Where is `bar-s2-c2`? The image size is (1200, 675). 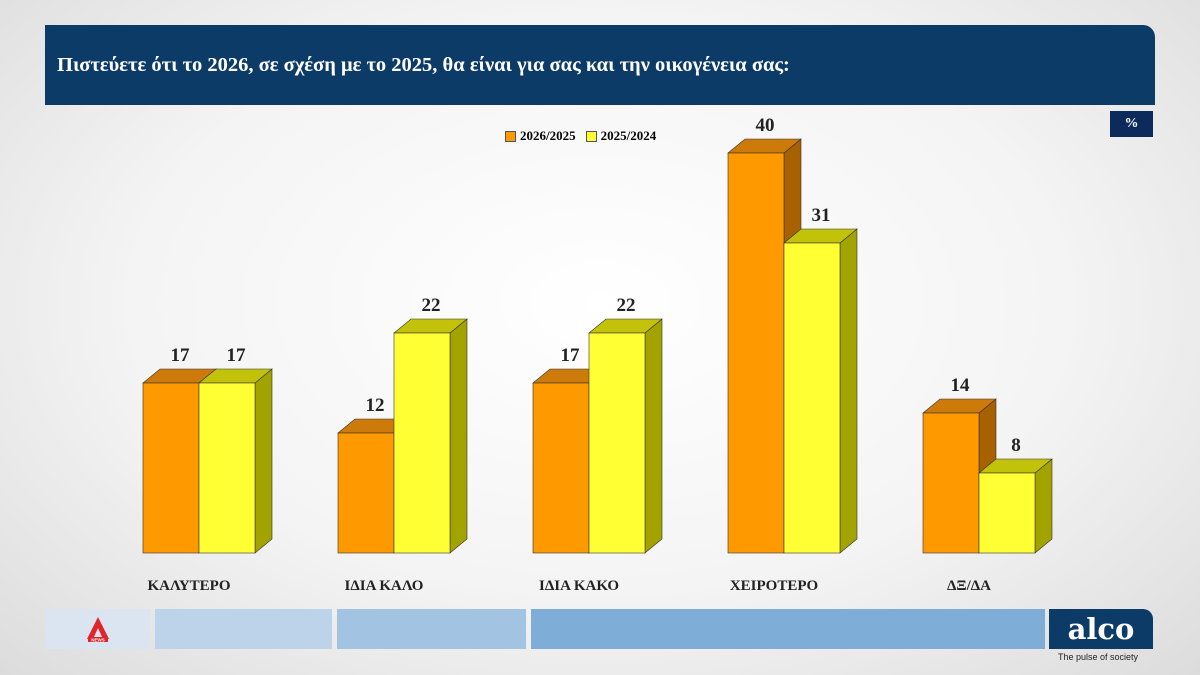 bar-s2-c2 is located at coordinates (422, 443).